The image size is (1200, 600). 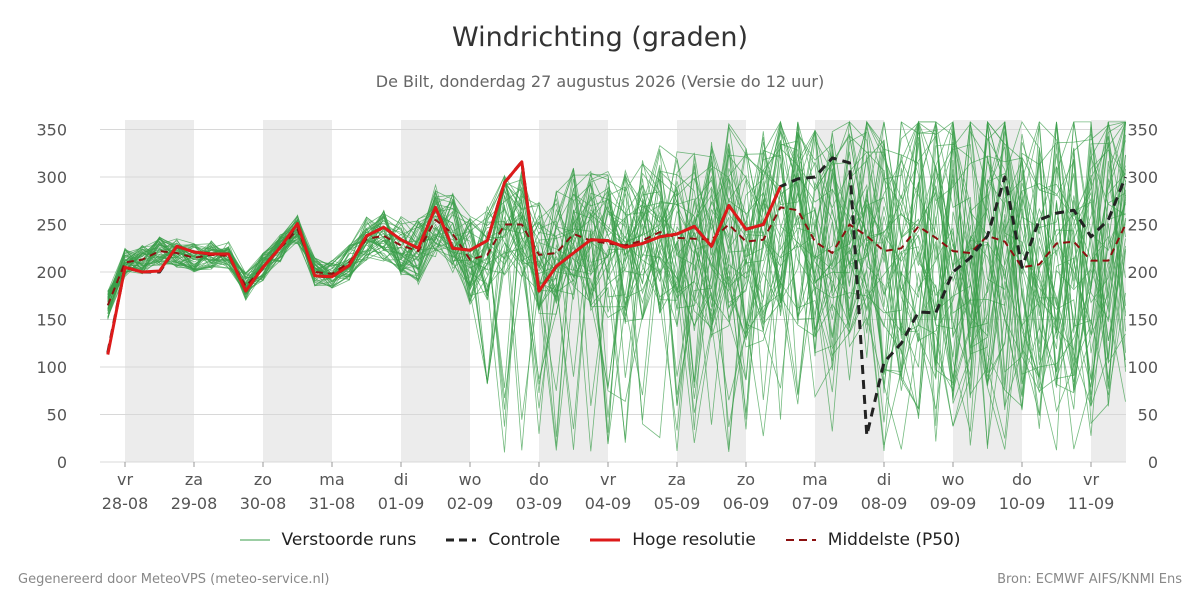 What do you see at coordinates (194, 503) in the screenshot?
I see `x-tick-date: 29-08` at bounding box center [194, 503].